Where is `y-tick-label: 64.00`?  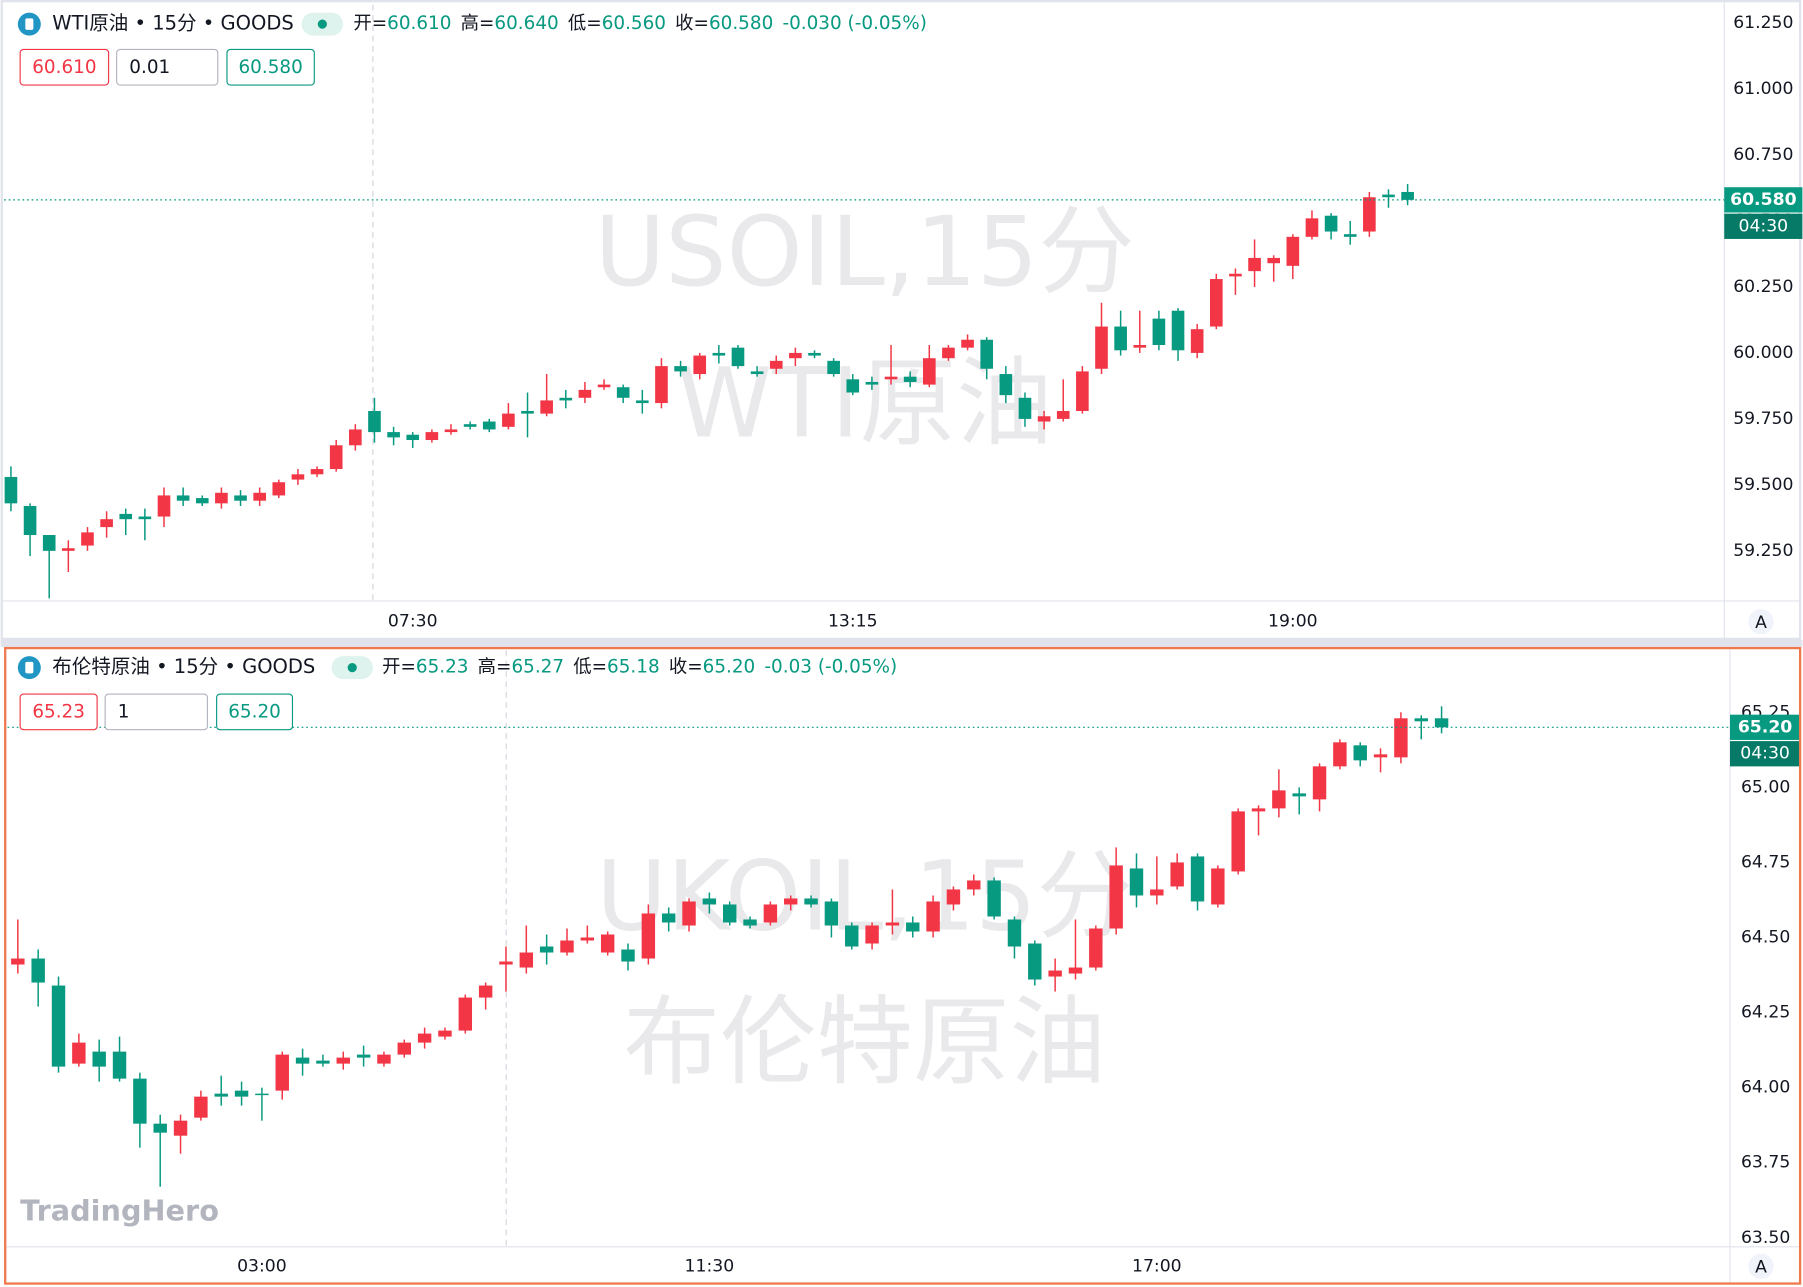 y-tick-label: 64.00 is located at coordinates (1765, 1088).